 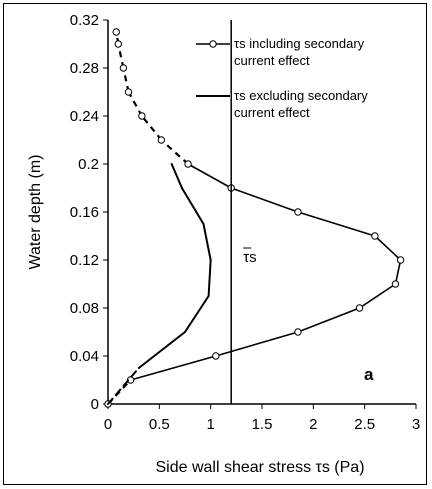 I want to click on y-axis-title: Water depth (m), so click(x=35, y=212).